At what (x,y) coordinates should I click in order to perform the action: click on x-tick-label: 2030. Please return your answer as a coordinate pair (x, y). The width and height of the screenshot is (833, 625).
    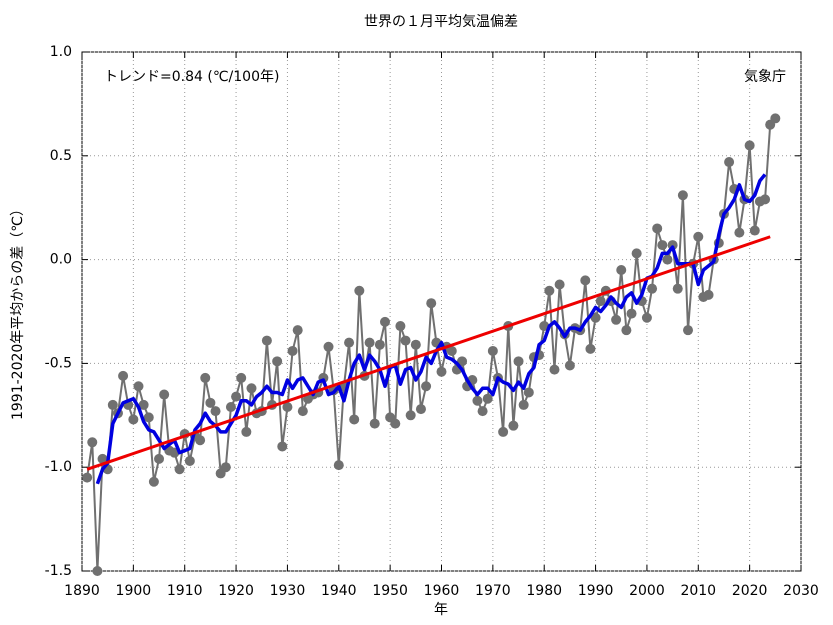
    Looking at the image, I should click on (801, 591).